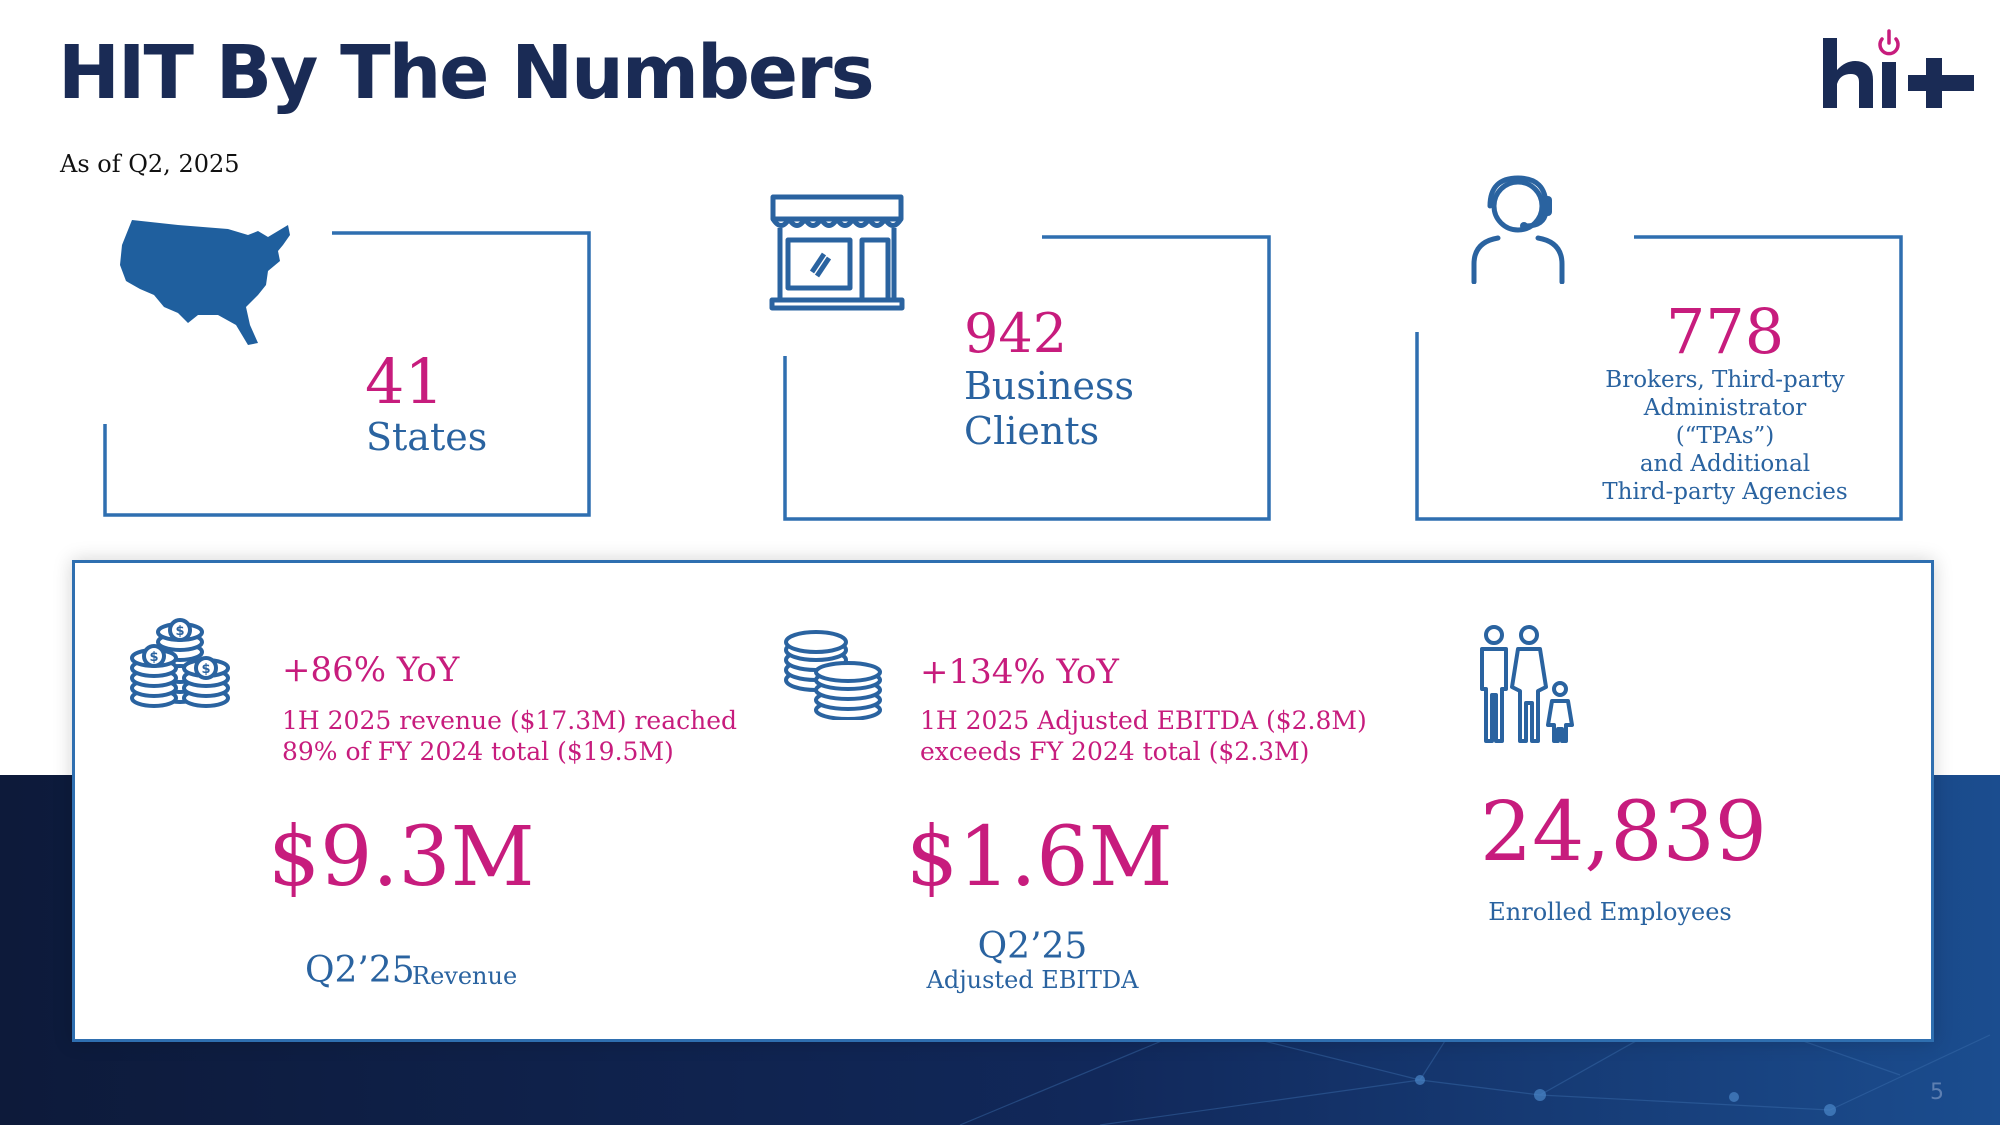 This screenshot has height=1125, width=2000. What do you see at coordinates (1016, 333) in the screenshot?
I see `business-clients-value: 942` at bounding box center [1016, 333].